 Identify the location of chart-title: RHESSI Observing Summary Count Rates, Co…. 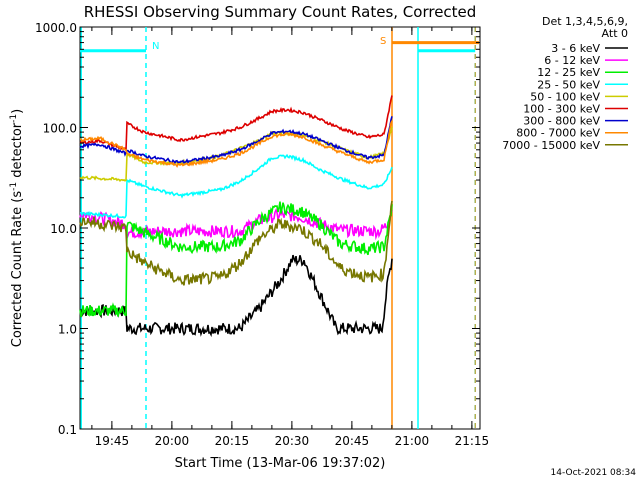
(280, 12).